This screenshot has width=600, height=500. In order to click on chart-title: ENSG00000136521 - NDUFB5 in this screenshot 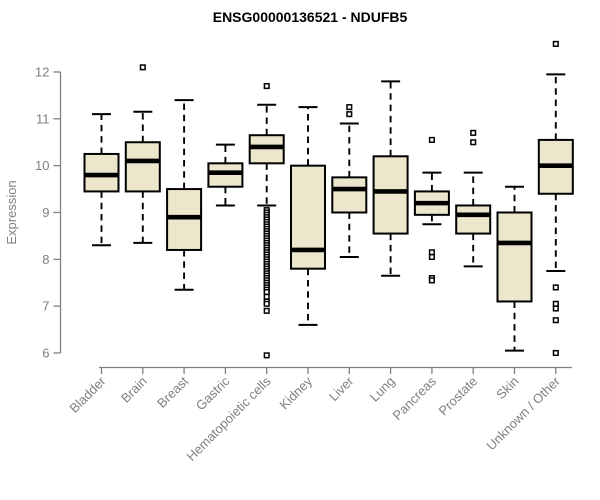, I will do `click(310, 17)`.